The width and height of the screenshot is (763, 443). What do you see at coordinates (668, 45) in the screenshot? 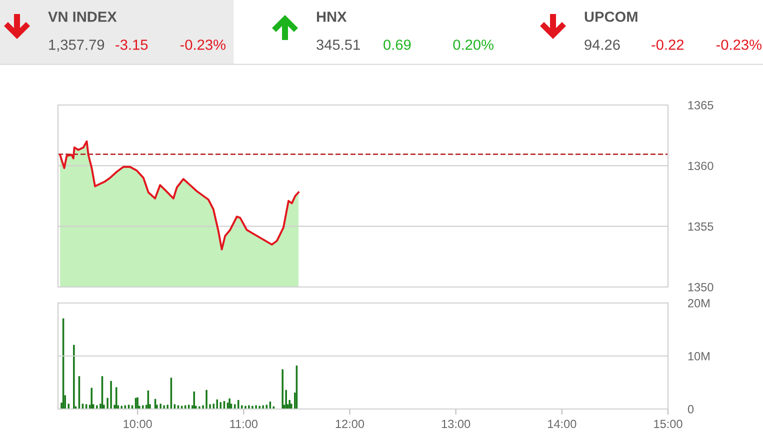
I see `text: -0.22` at bounding box center [668, 45].